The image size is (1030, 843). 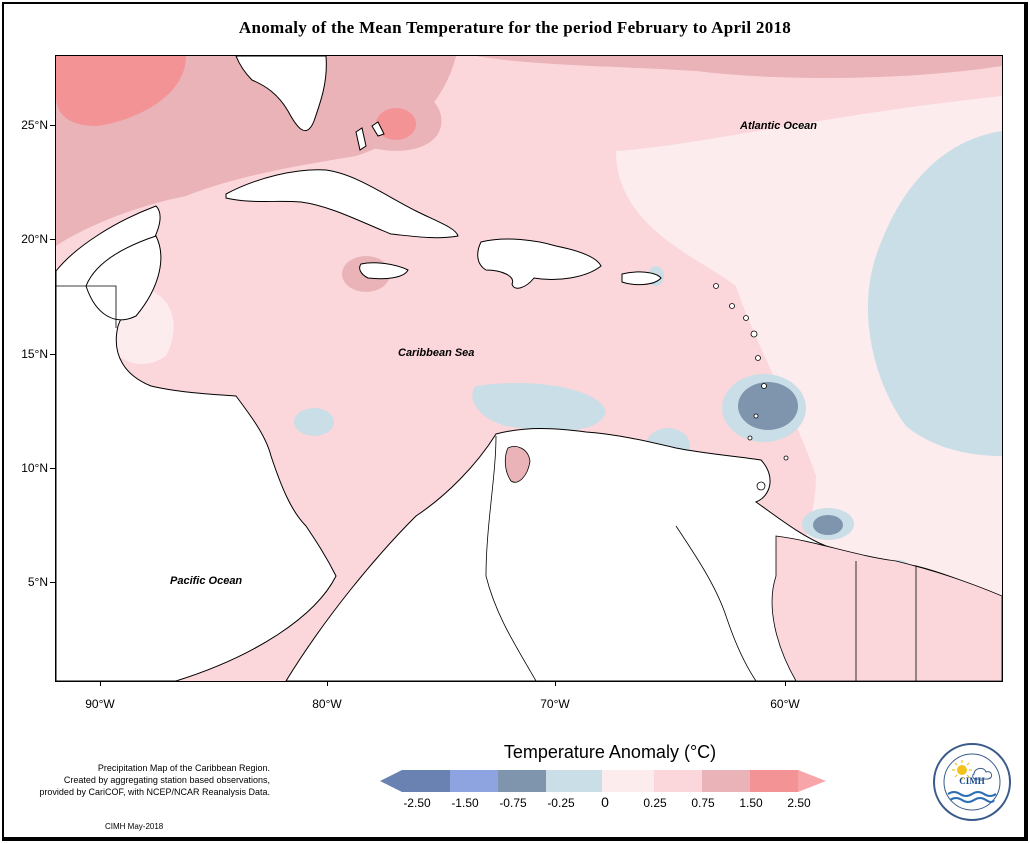 What do you see at coordinates (555, 683) in the screenshot?
I see `lon-tick-70w` at bounding box center [555, 683].